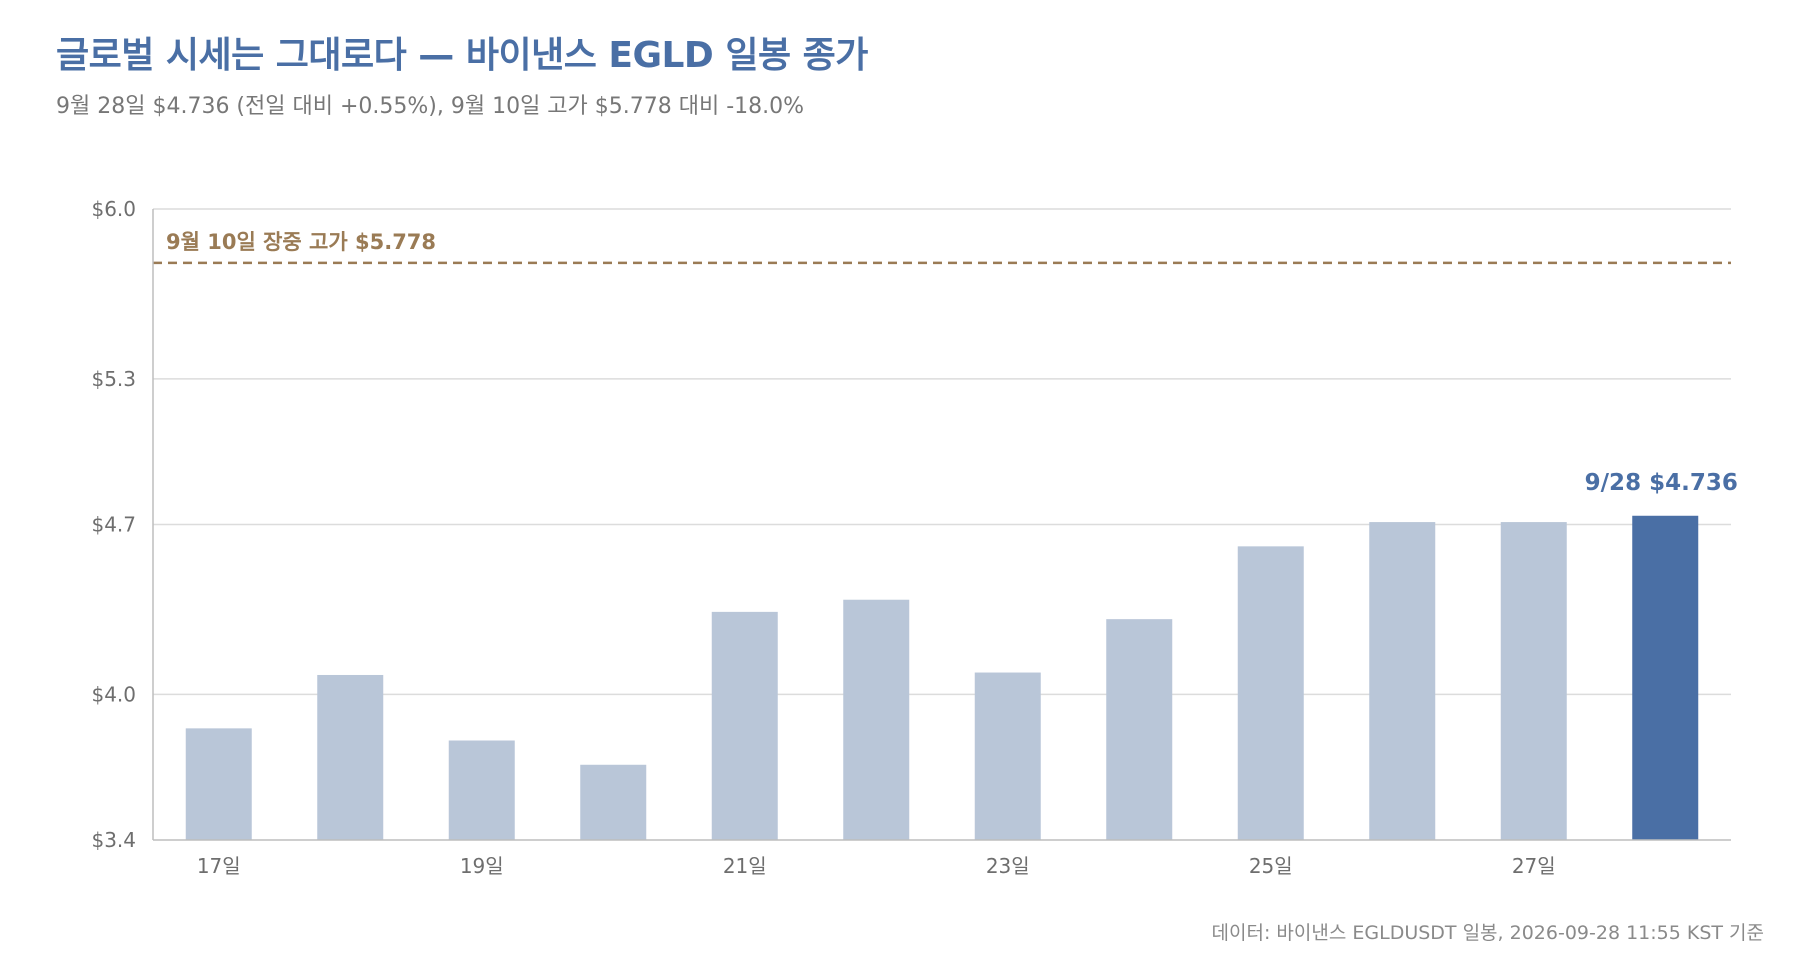 This screenshot has height=960, width=1800. What do you see at coordinates (113, 525) in the screenshot?
I see `y-tick-label: $4.7` at bounding box center [113, 525].